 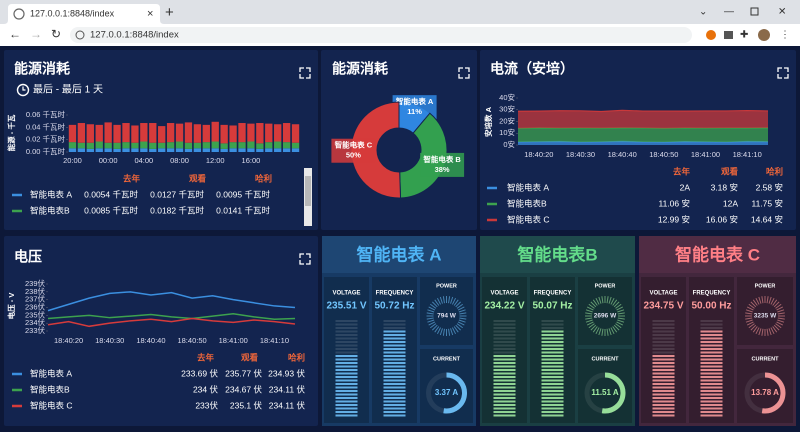 I want to click on y-tick-label: 30安, so click(x=507, y=109).